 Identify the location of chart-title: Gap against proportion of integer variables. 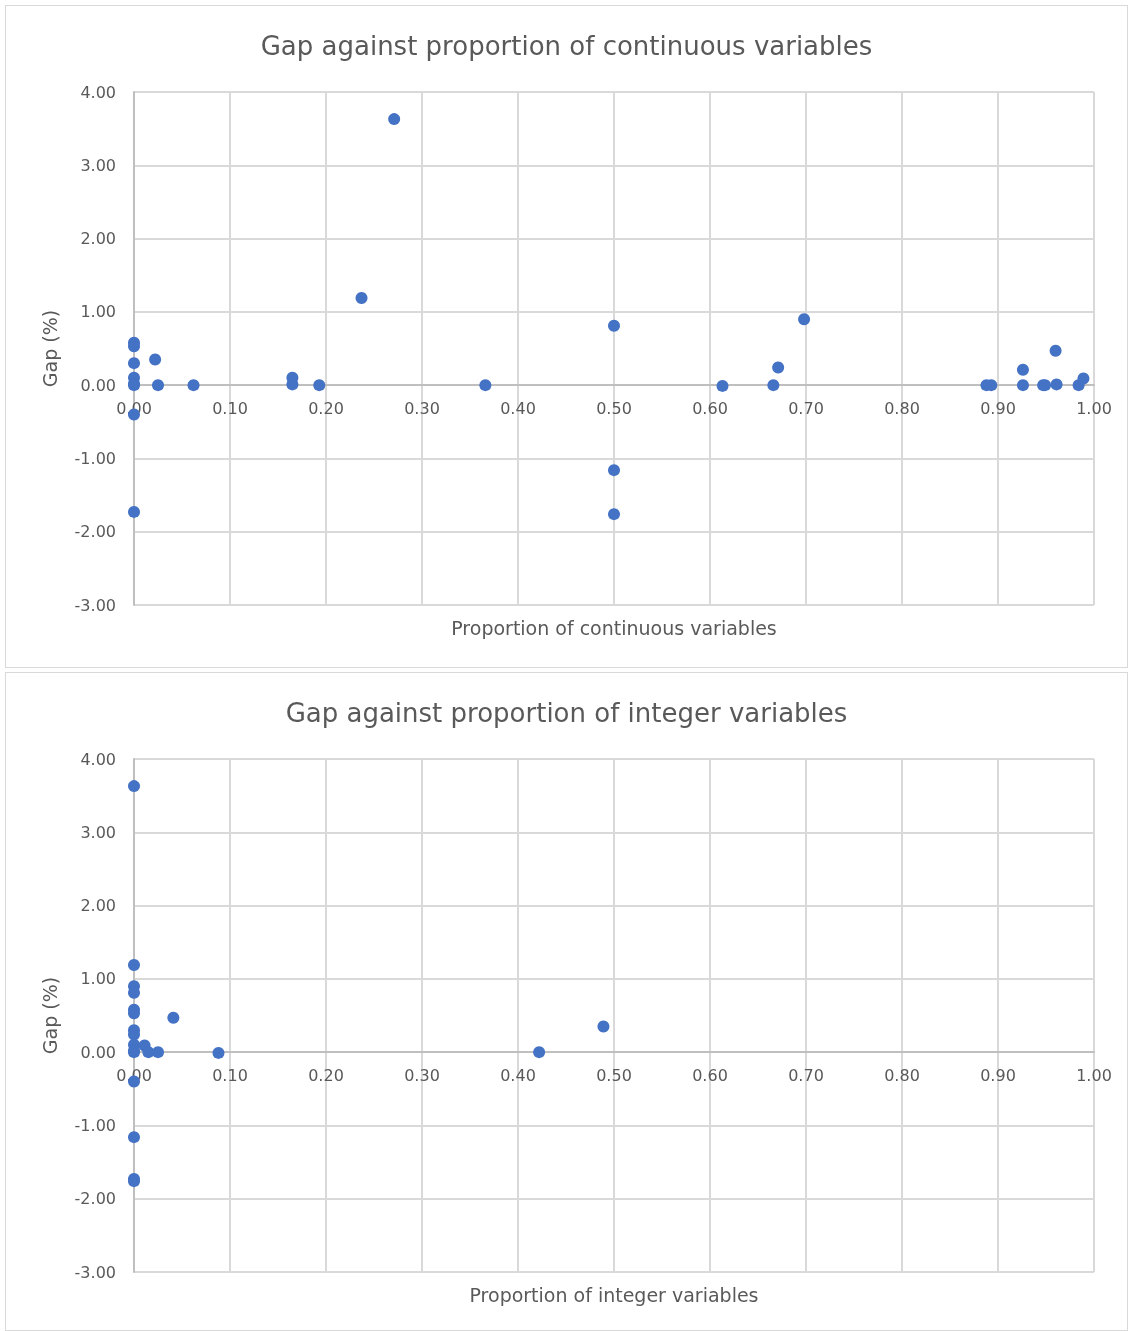
(566, 713).